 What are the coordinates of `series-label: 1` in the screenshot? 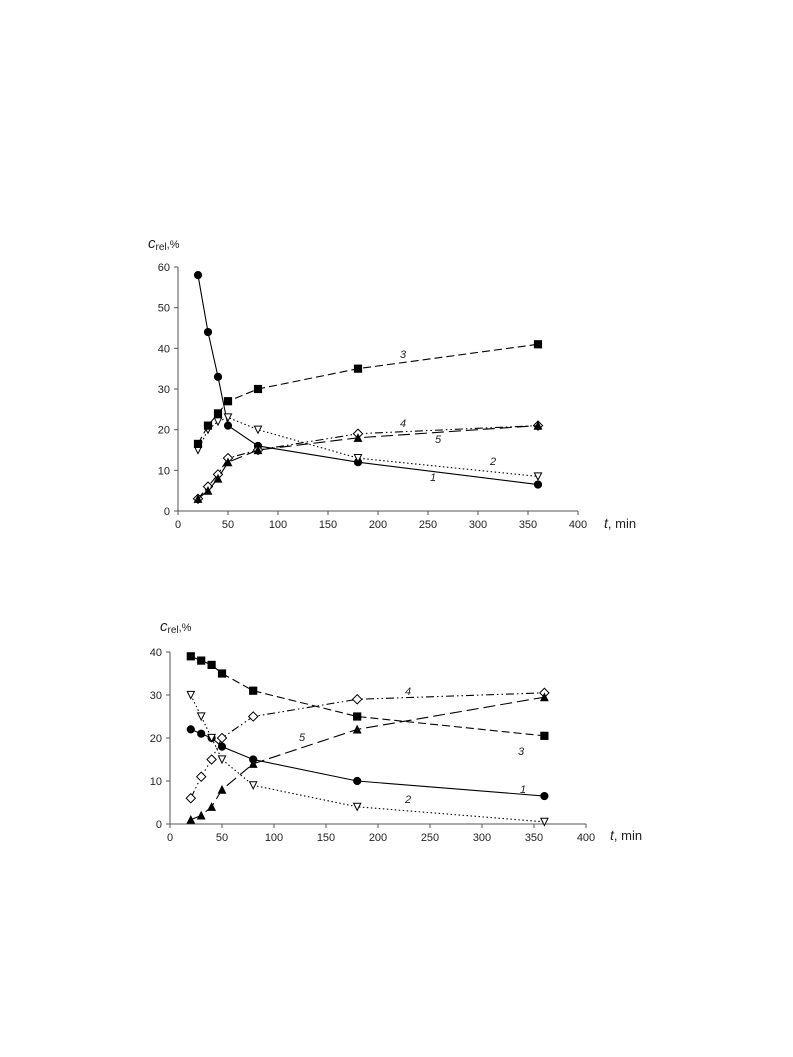 It's located at (433, 478).